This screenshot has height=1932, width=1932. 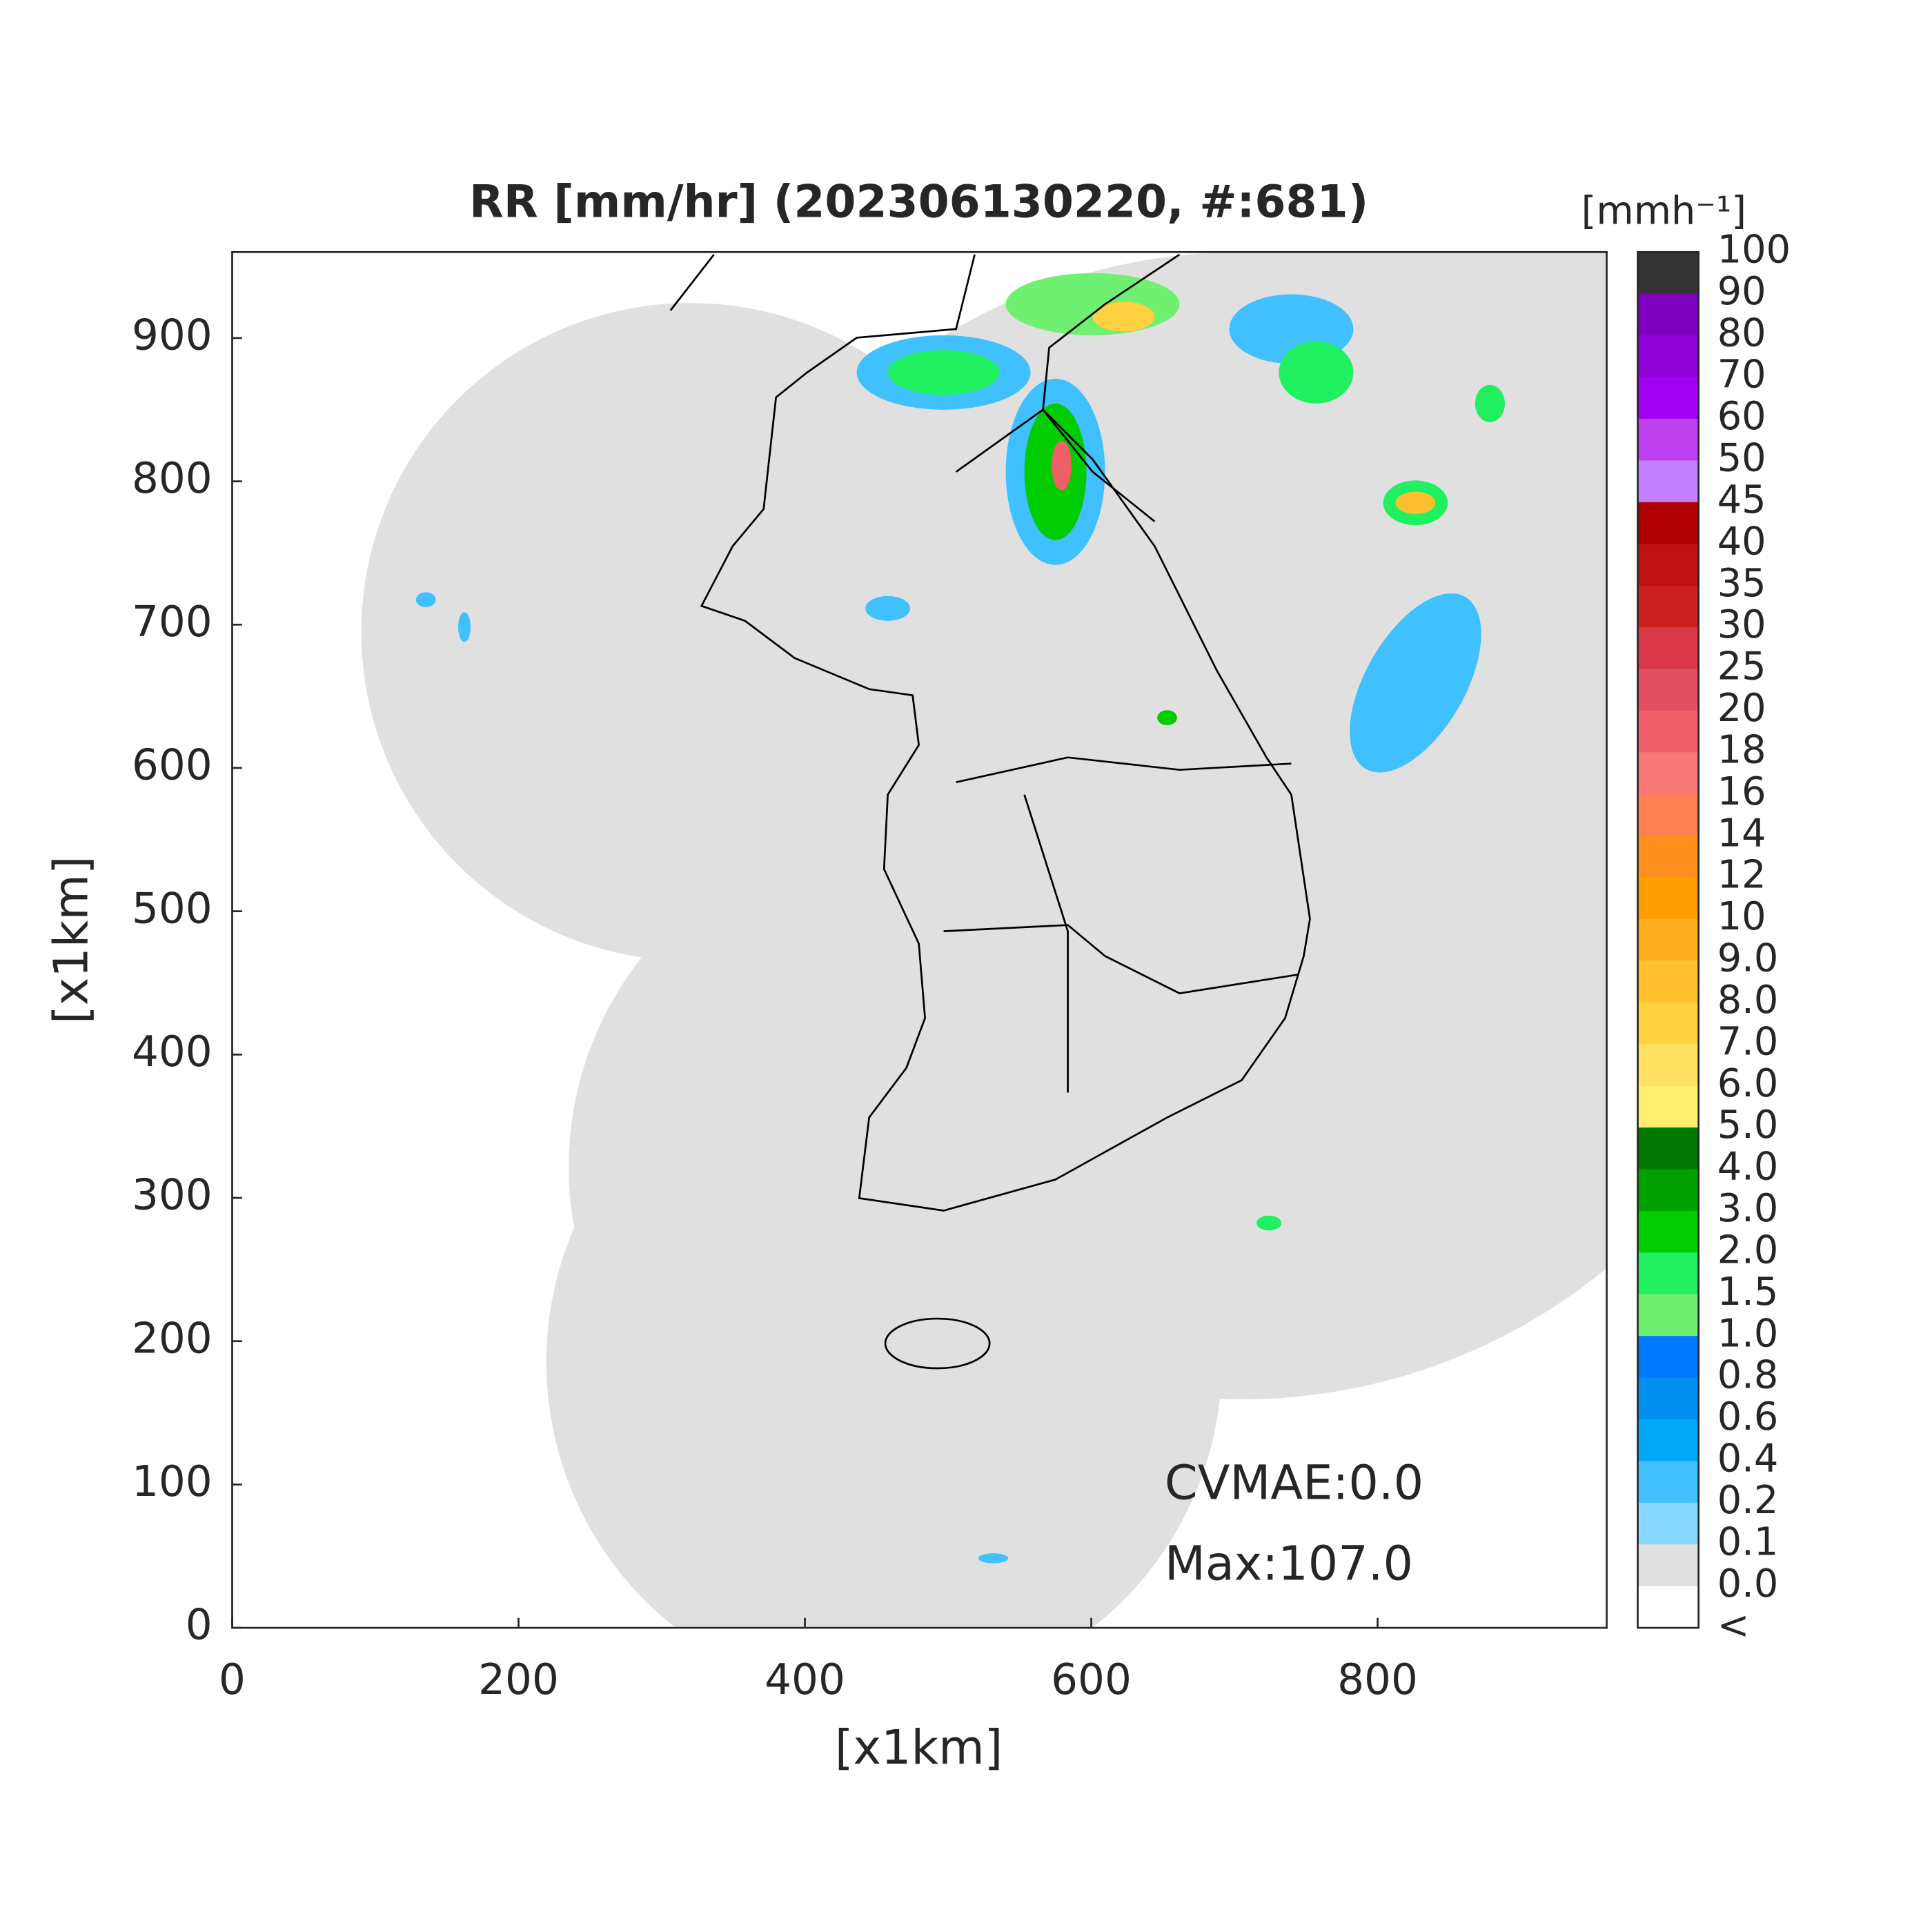 What do you see at coordinates (1748, 1459) in the screenshot?
I see `colorbar-label: 0.4` at bounding box center [1748, 1459].